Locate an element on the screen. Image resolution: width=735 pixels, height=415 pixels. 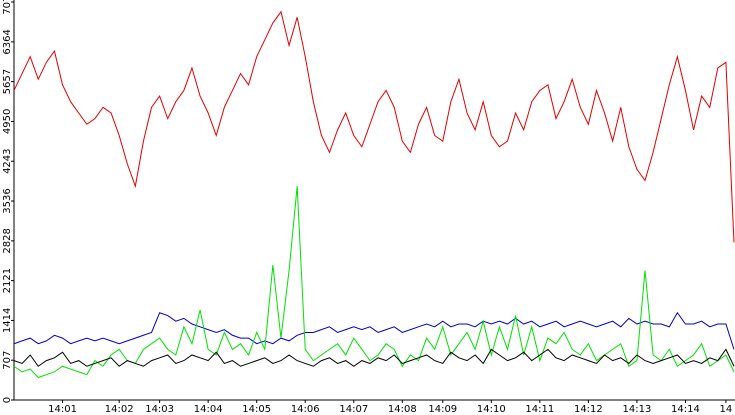
y-tick-label: 1414 is located at coordinates (7, 320).